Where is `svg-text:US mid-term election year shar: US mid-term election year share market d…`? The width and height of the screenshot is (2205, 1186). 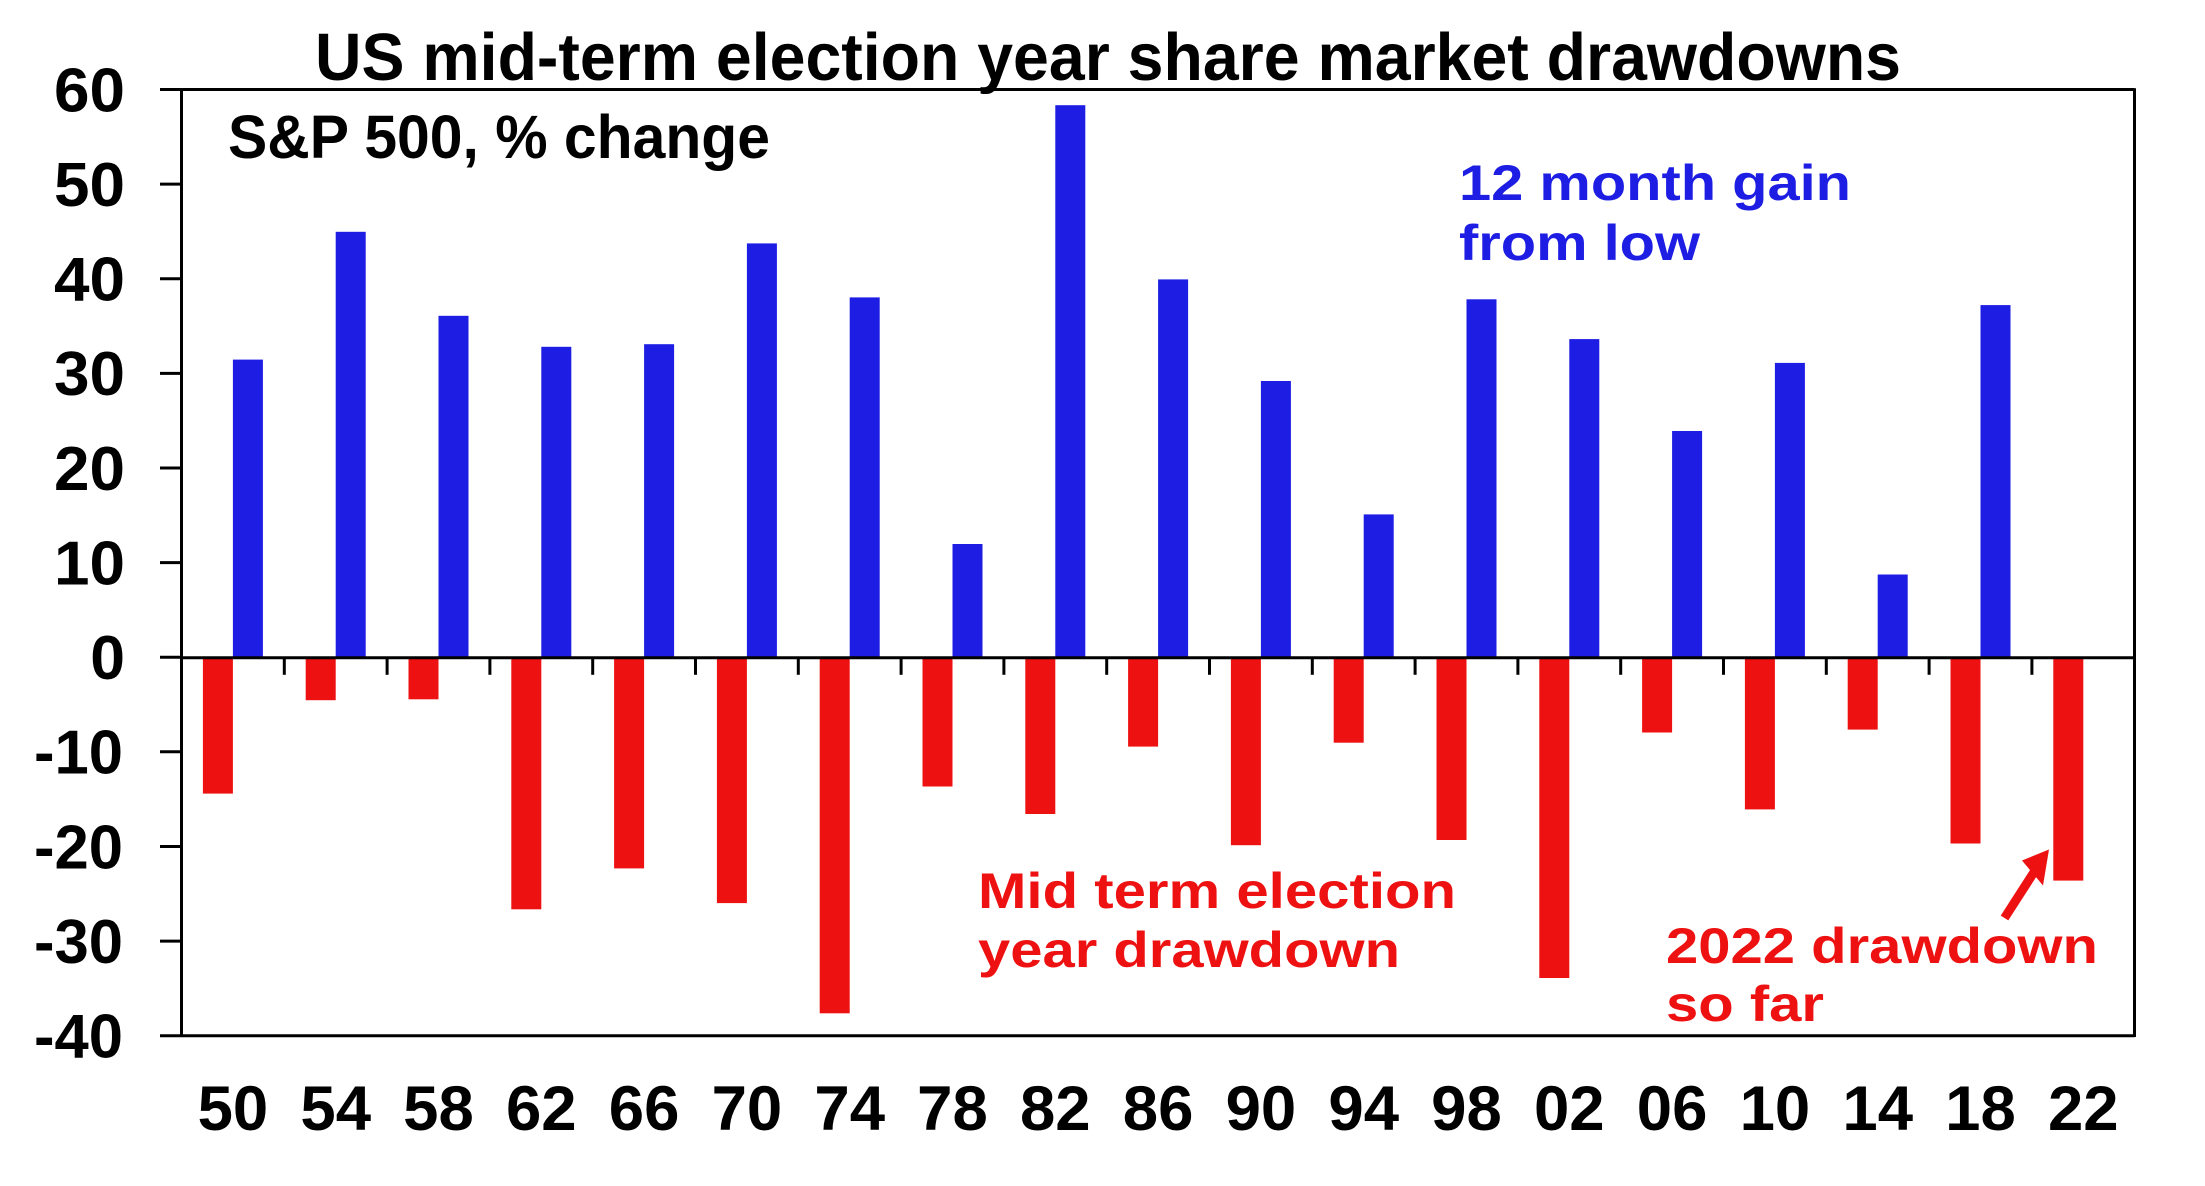 svg-text:US mid-term election year shar: US mid-term election year share market d… is located at coordinates (1108, 57).